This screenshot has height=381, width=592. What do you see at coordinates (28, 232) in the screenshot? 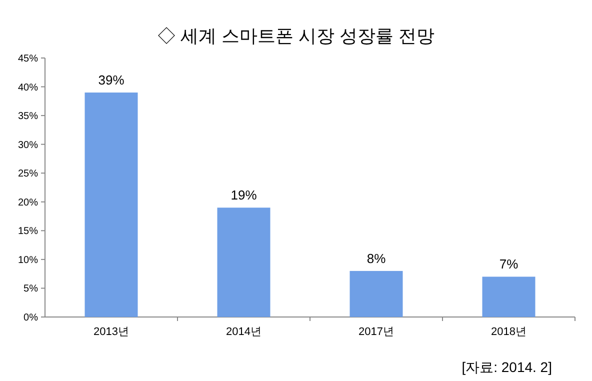
I see `y-tick-label: 15%` at bounding box center [28, 232].